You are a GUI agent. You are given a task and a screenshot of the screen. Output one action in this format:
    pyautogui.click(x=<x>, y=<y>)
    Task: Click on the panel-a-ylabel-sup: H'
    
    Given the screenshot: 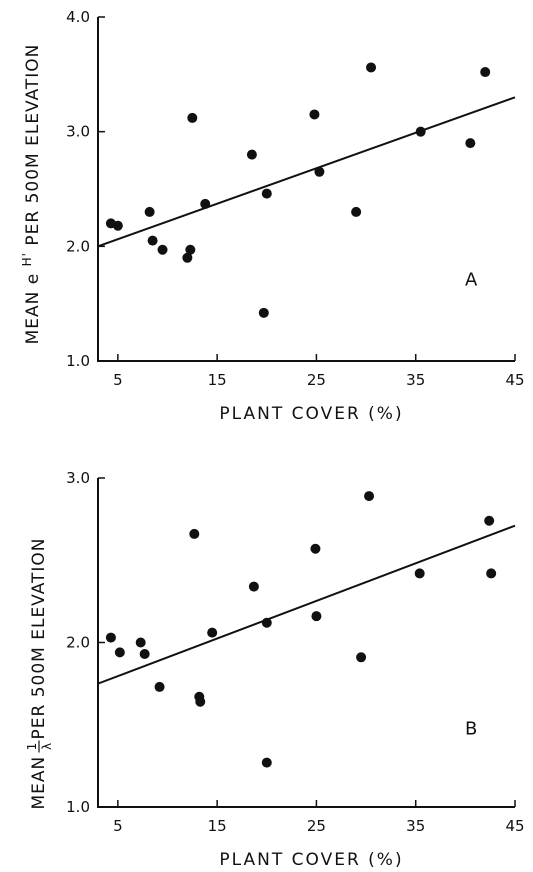 What is the action you would take?
    pyautogui.click(x=27, y=259)
    